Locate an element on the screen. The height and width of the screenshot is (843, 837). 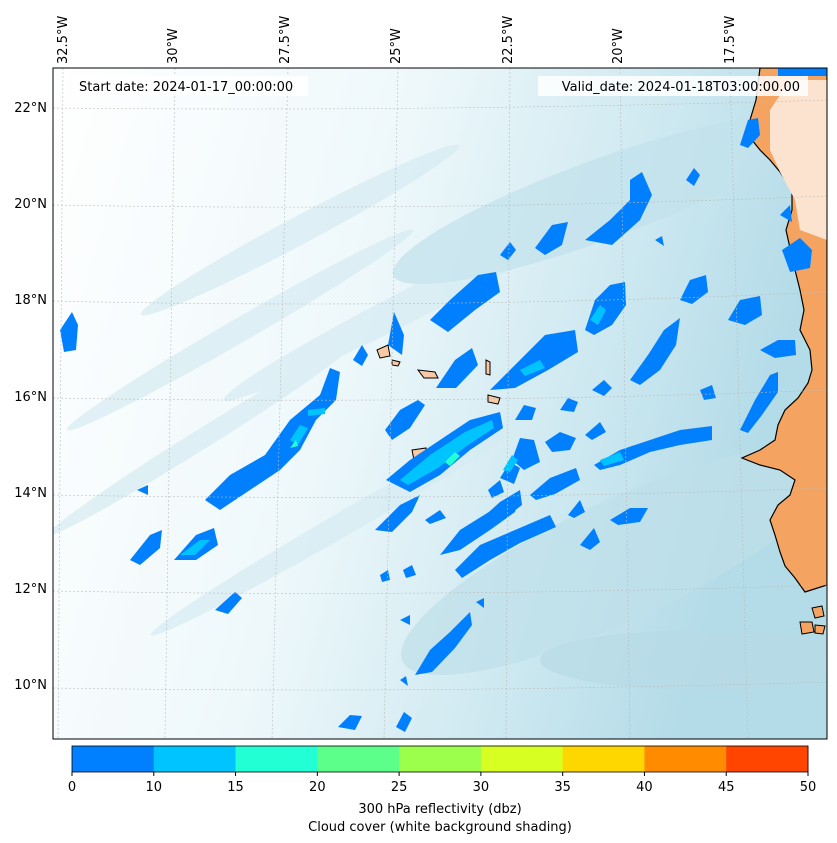
lon-label: 30°W is located at coordinates (173, 46).